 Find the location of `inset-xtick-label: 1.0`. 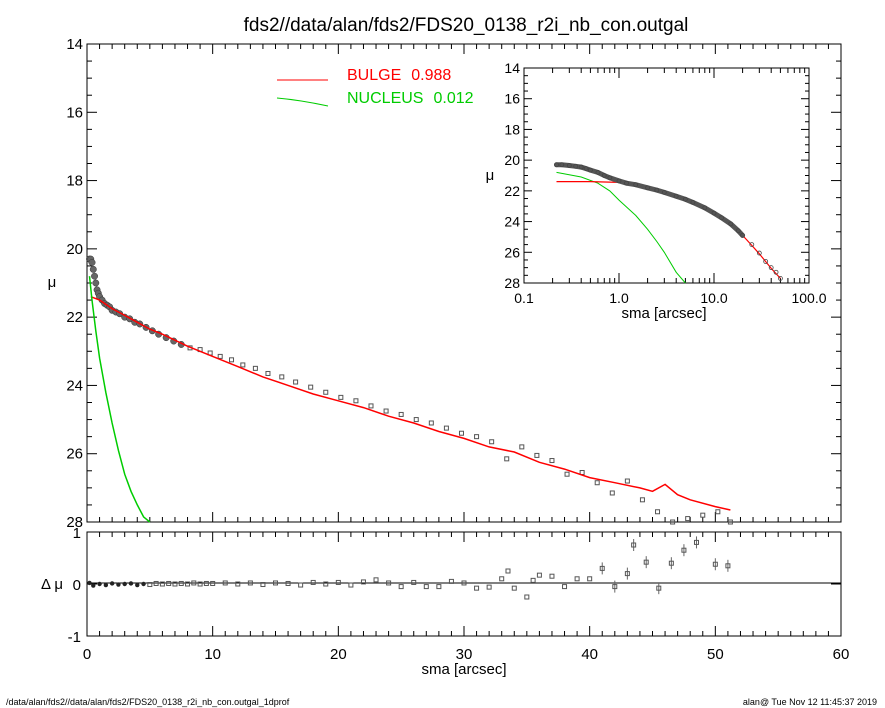

inset-xtick-label: 1.0 is located at coordinates (619, 298).